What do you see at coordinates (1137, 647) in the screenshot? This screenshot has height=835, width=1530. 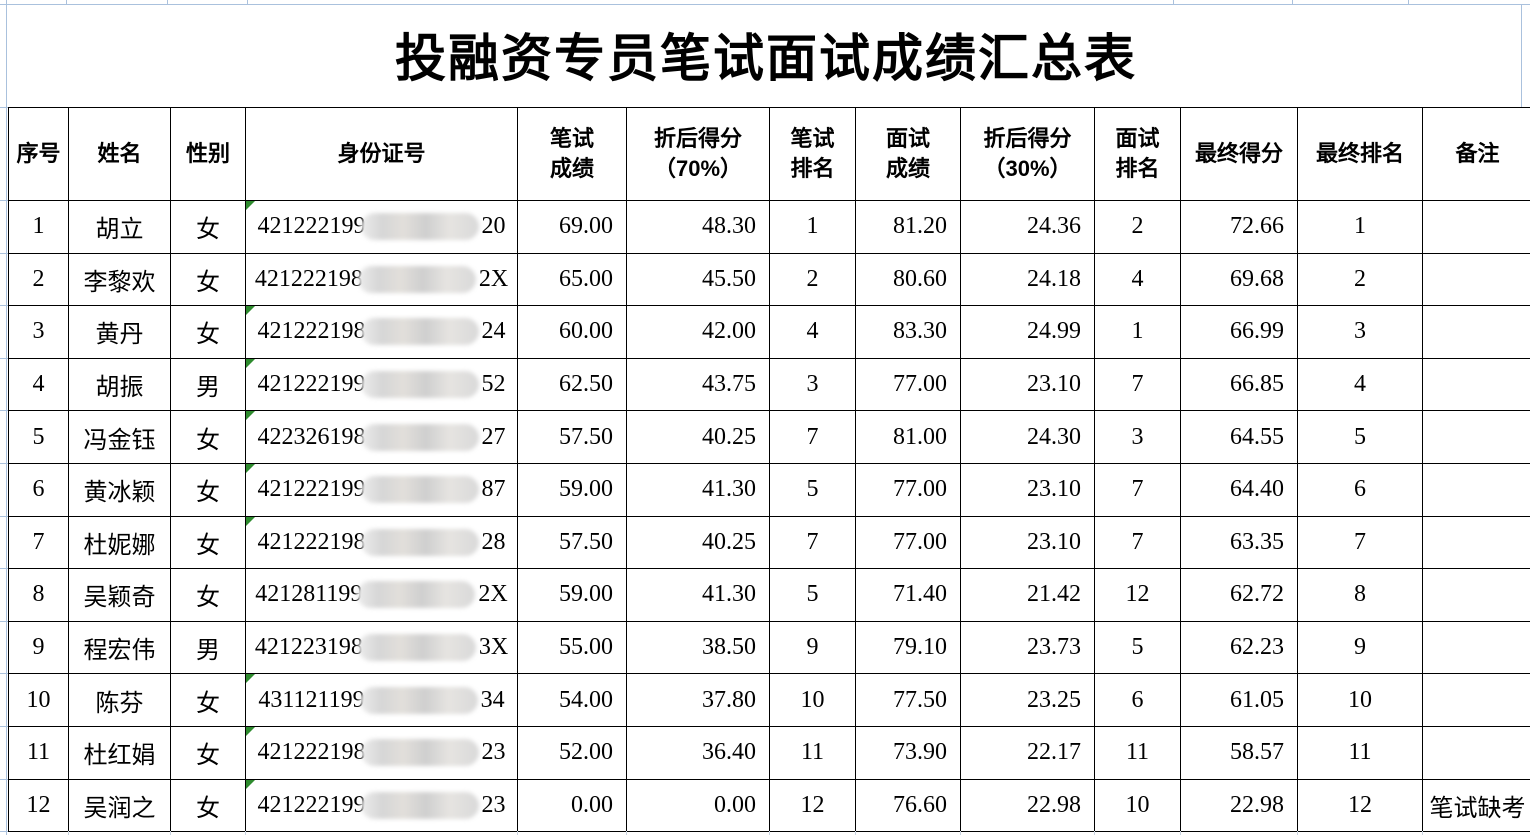 I see `cell-interview-rank: 5` at bounding box center [1137, 647].